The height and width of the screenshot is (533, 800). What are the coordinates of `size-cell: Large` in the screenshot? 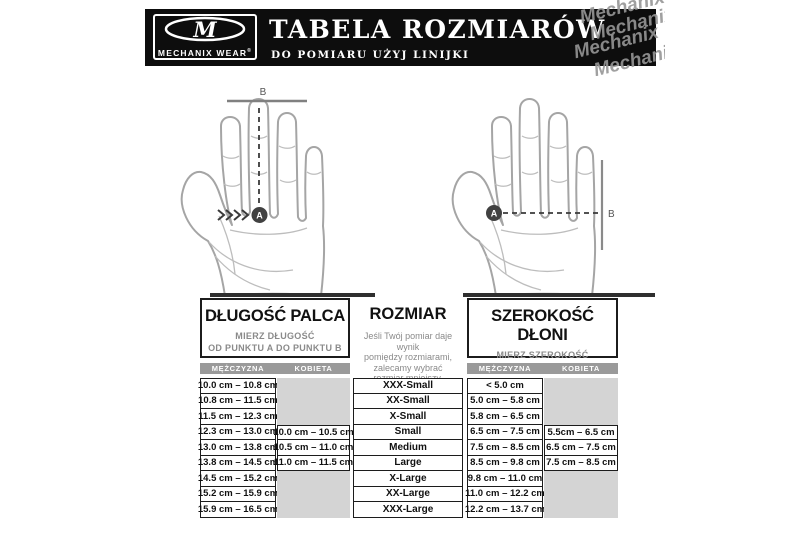 It's located at (408, 463).